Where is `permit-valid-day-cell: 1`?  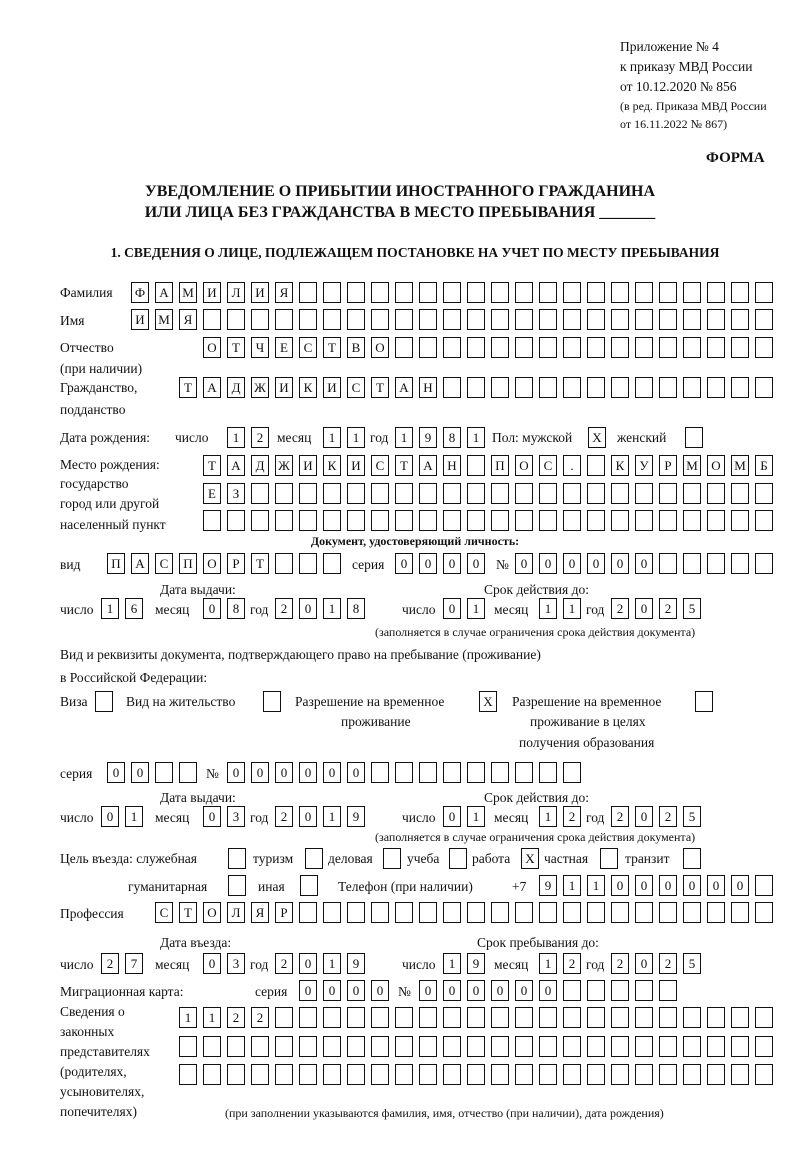
permit-valid-day-cell: 1 is located at coordinates (476, 816).